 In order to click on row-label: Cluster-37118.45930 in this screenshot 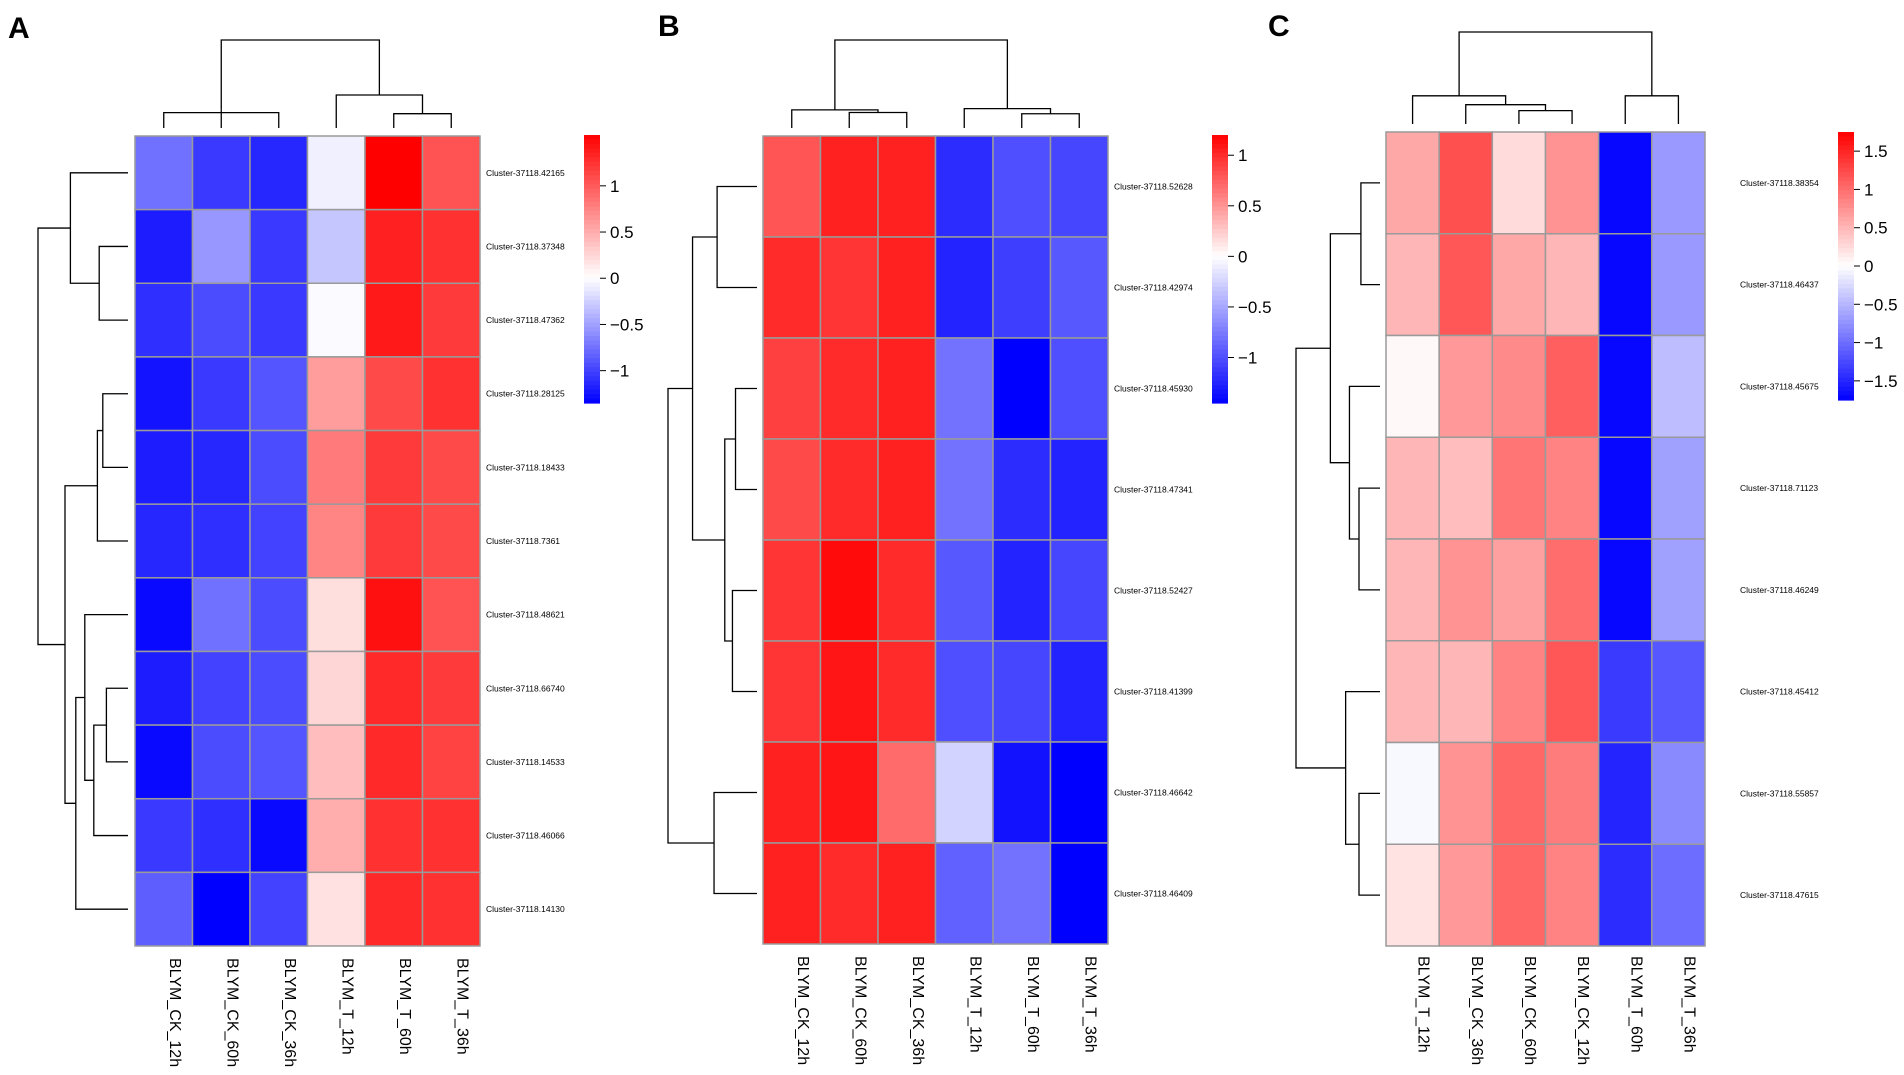, I will do `click(1153, 389)`.